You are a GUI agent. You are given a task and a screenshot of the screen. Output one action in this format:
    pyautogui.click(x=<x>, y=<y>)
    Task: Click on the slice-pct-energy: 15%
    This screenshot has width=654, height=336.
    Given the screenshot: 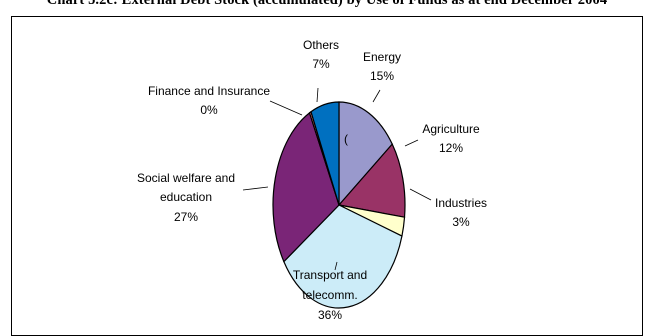 What is the action you would take?
    pyautogui.click(x=382, y=76)
    